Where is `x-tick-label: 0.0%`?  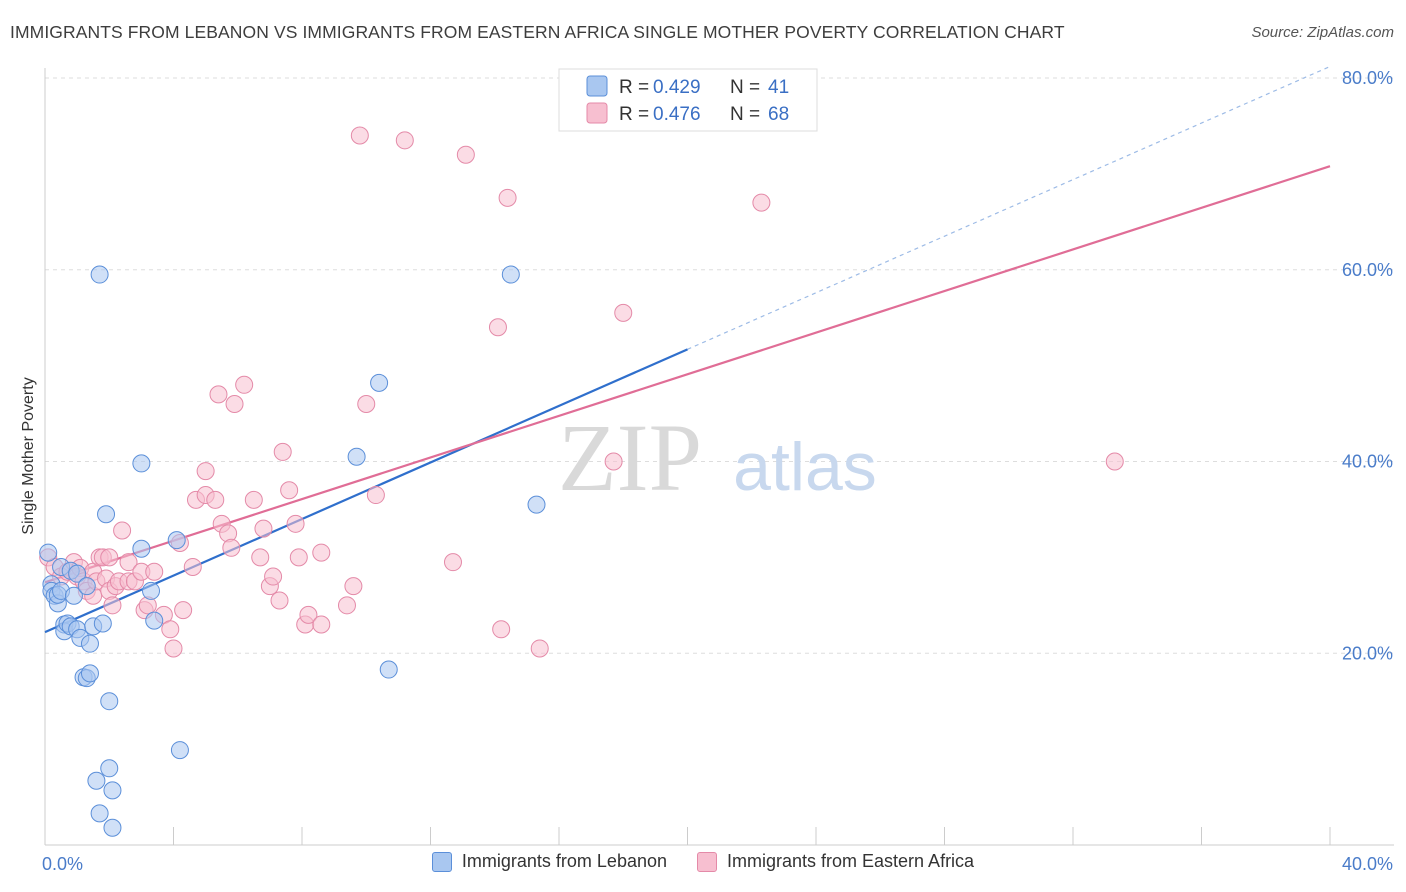 x-tick-label: 0.0% is located at coordinates (62, 864).